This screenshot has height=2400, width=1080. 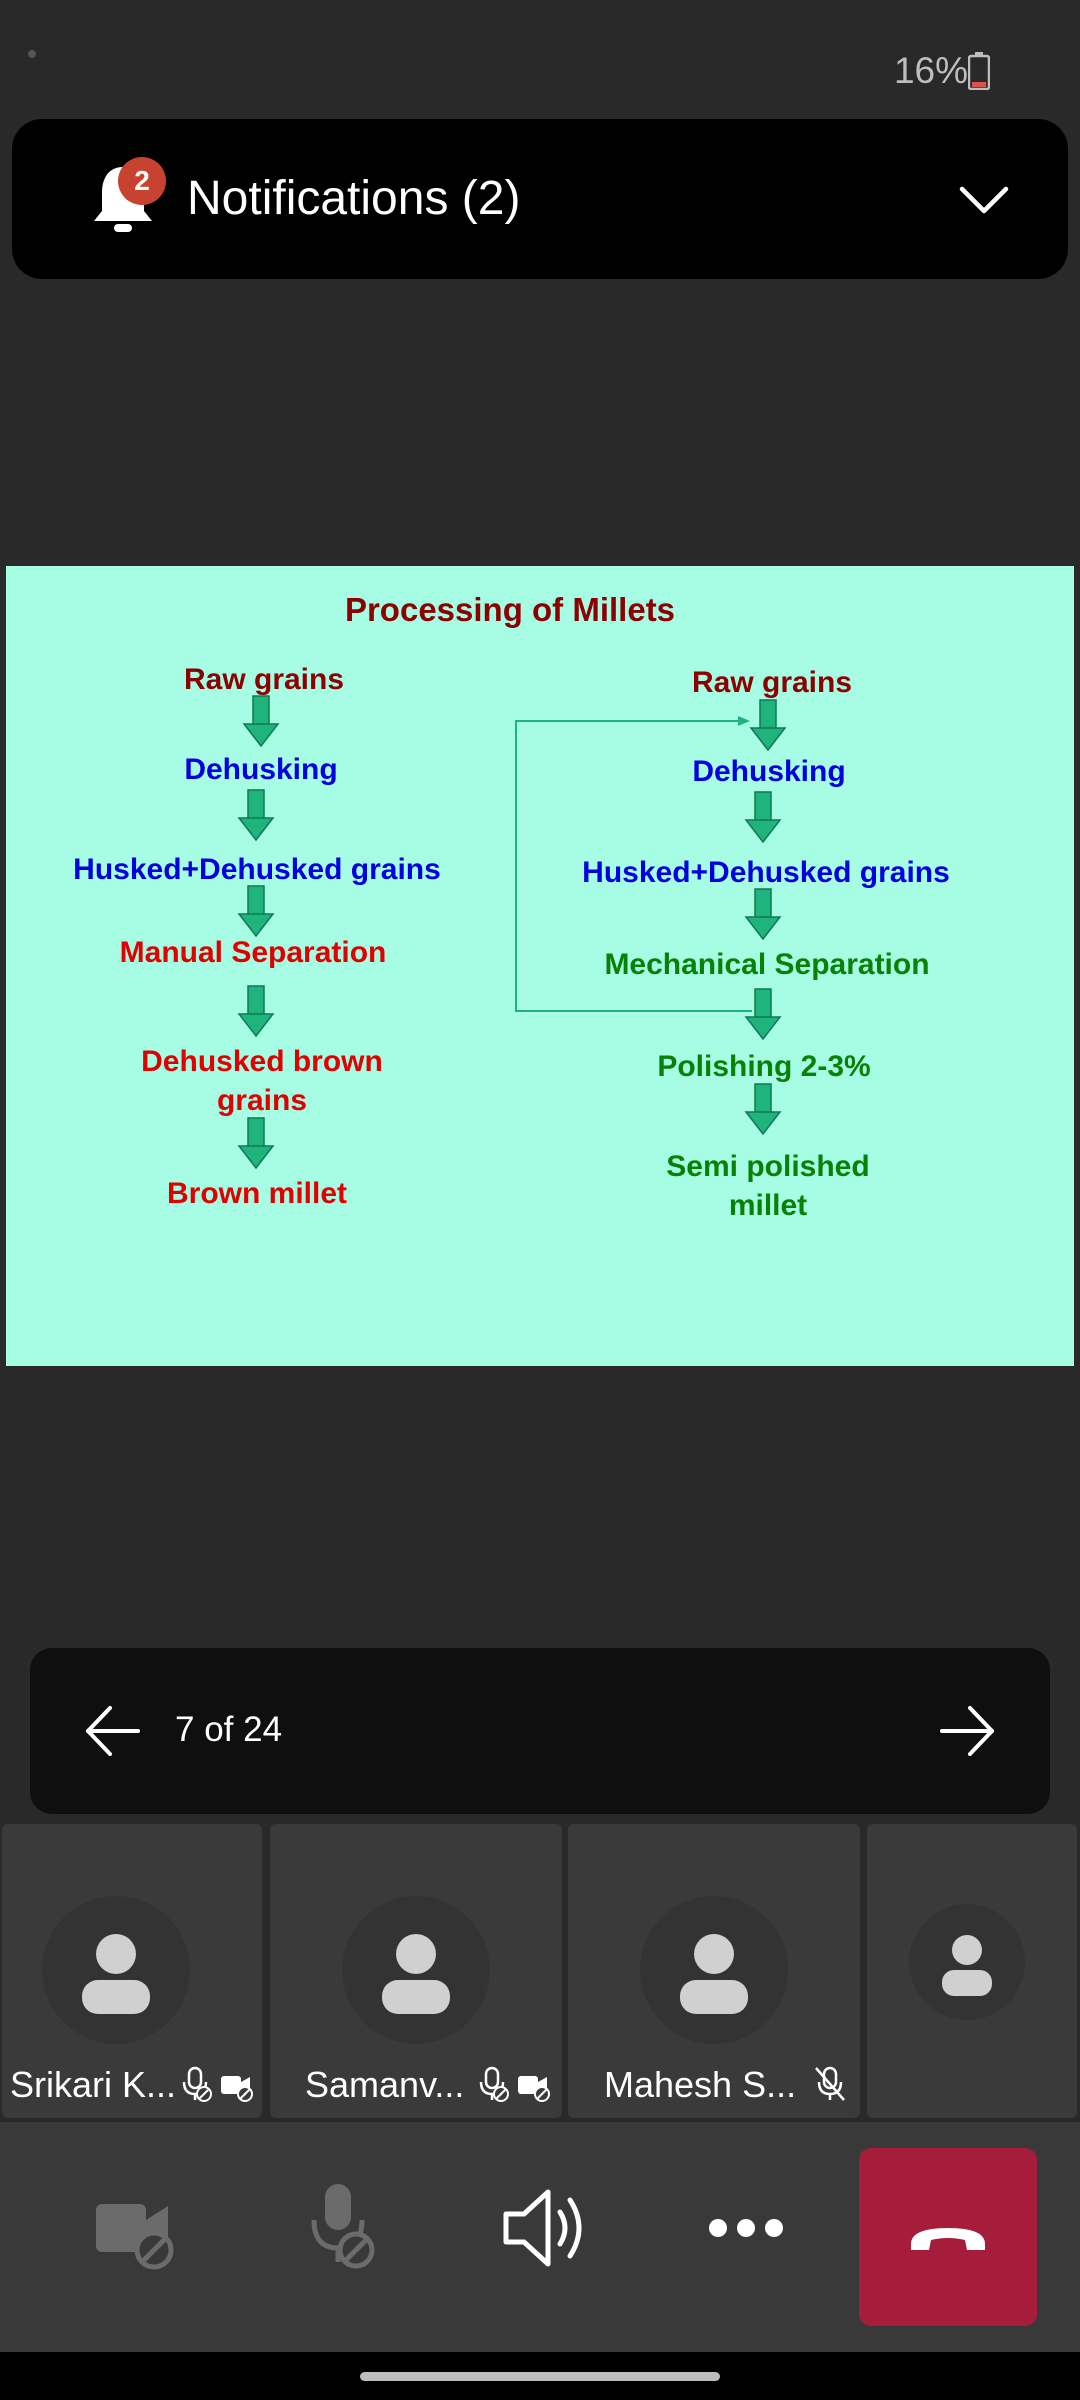 I want to click on left-step-husked-dehusked: Husked+Dehusked grains, so click(x=257, y=869).